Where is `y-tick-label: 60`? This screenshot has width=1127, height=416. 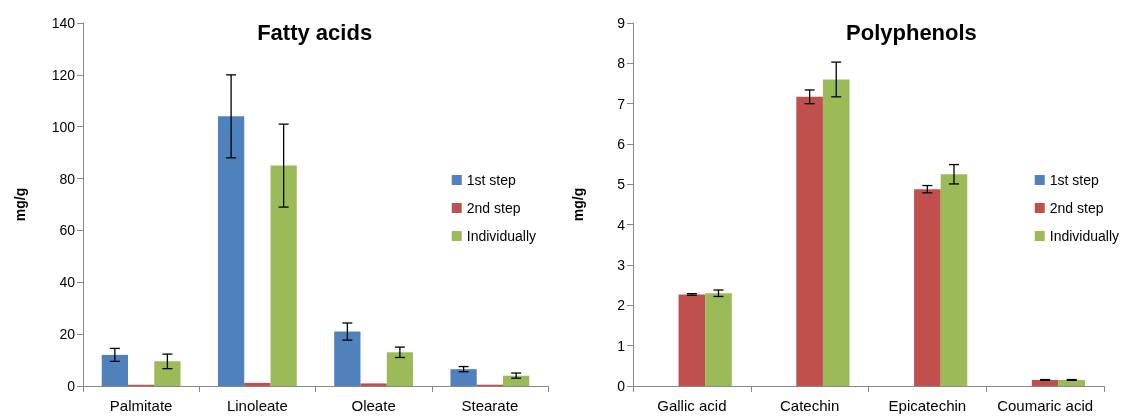 y-tick-label: 60 is located at coordinates (67, 230).